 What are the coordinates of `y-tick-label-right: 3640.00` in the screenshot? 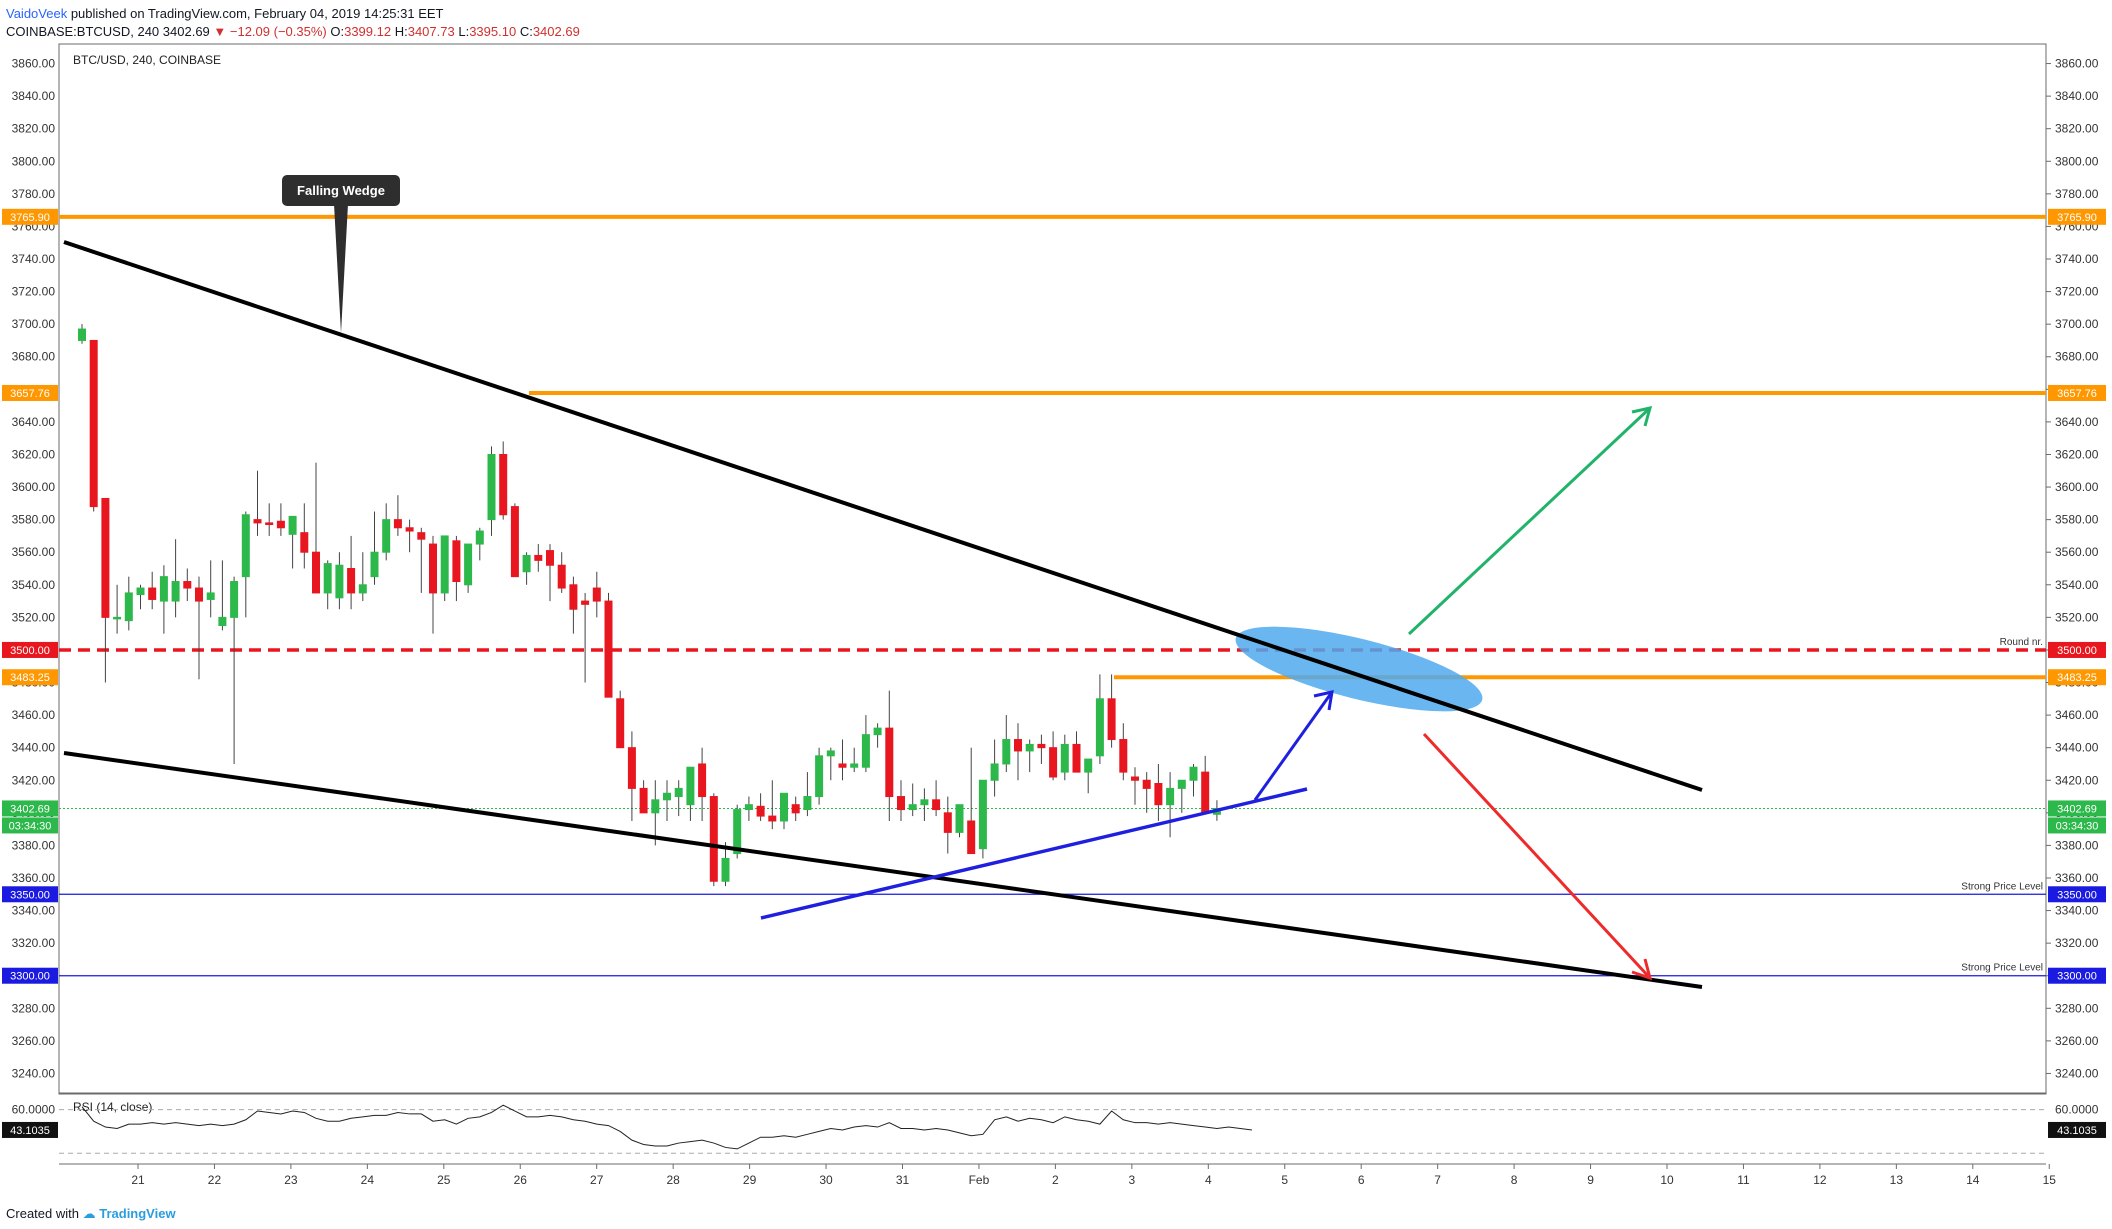 It's located at (2077, 422).